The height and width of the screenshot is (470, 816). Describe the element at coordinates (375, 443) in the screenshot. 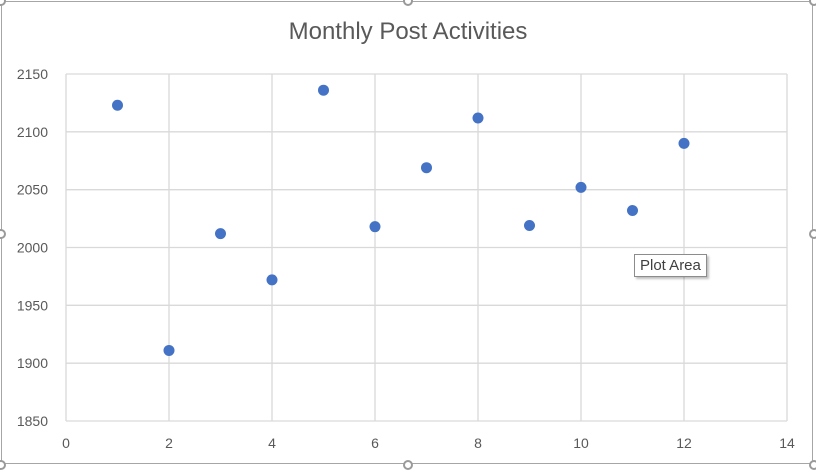

I see `x-tick-label: 6` at that location.